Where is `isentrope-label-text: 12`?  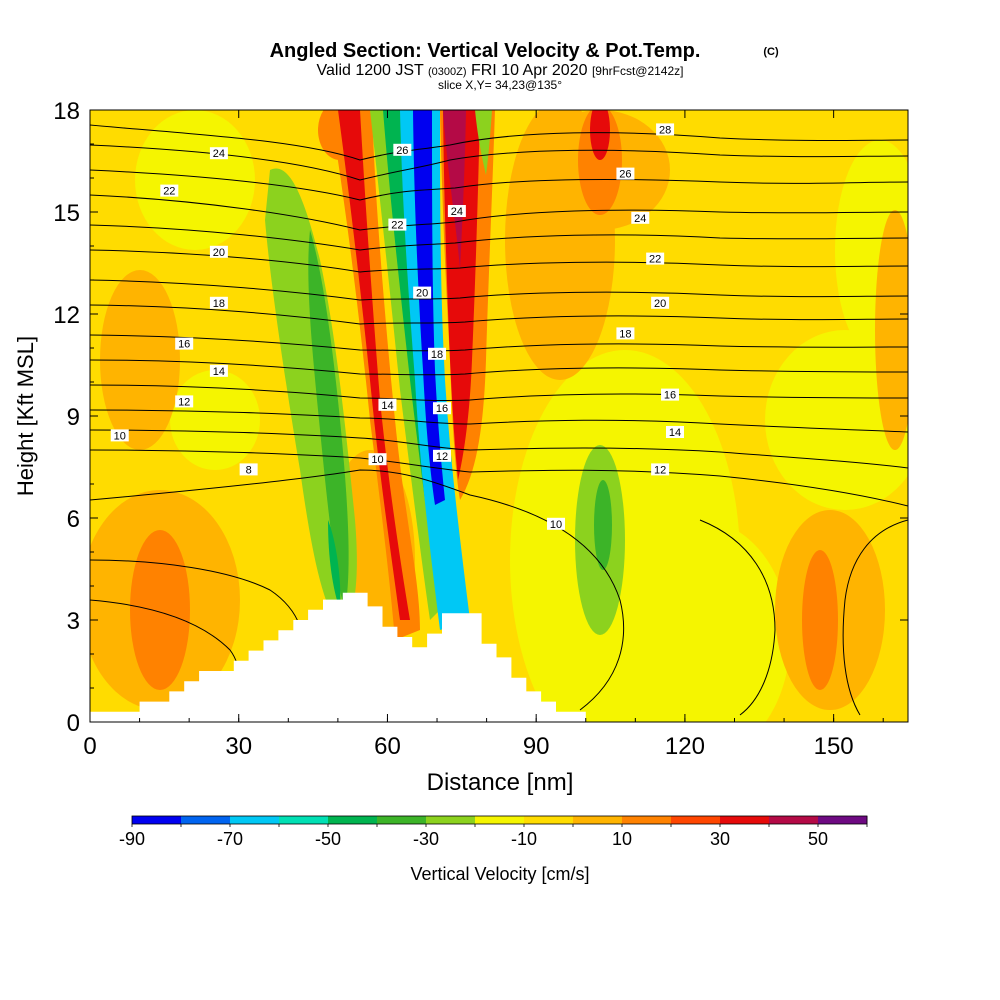 isentrope-label-text: 12 is located at coordinates (660, 470).